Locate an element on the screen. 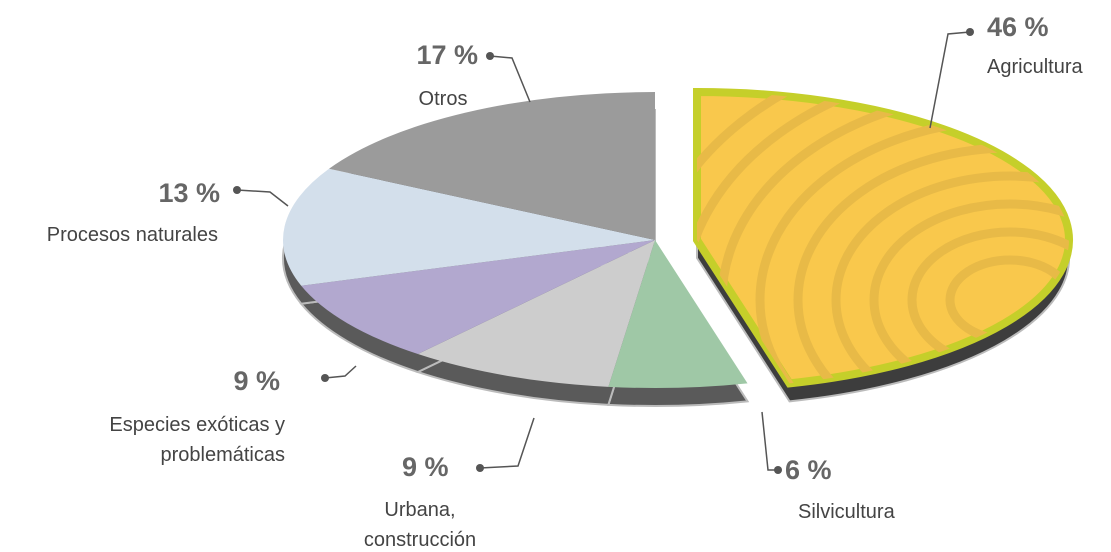 The height and width of the screenshot is (552, 1111). category-label: Procesos naturales is located at coordinates (132, 235).